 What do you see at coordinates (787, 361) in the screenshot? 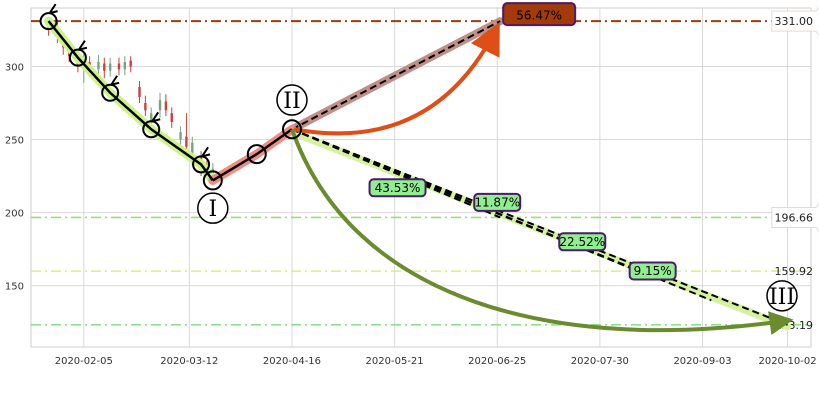
I see `x-tick-label: 2020-10-02` at bounding box center [787, 361].